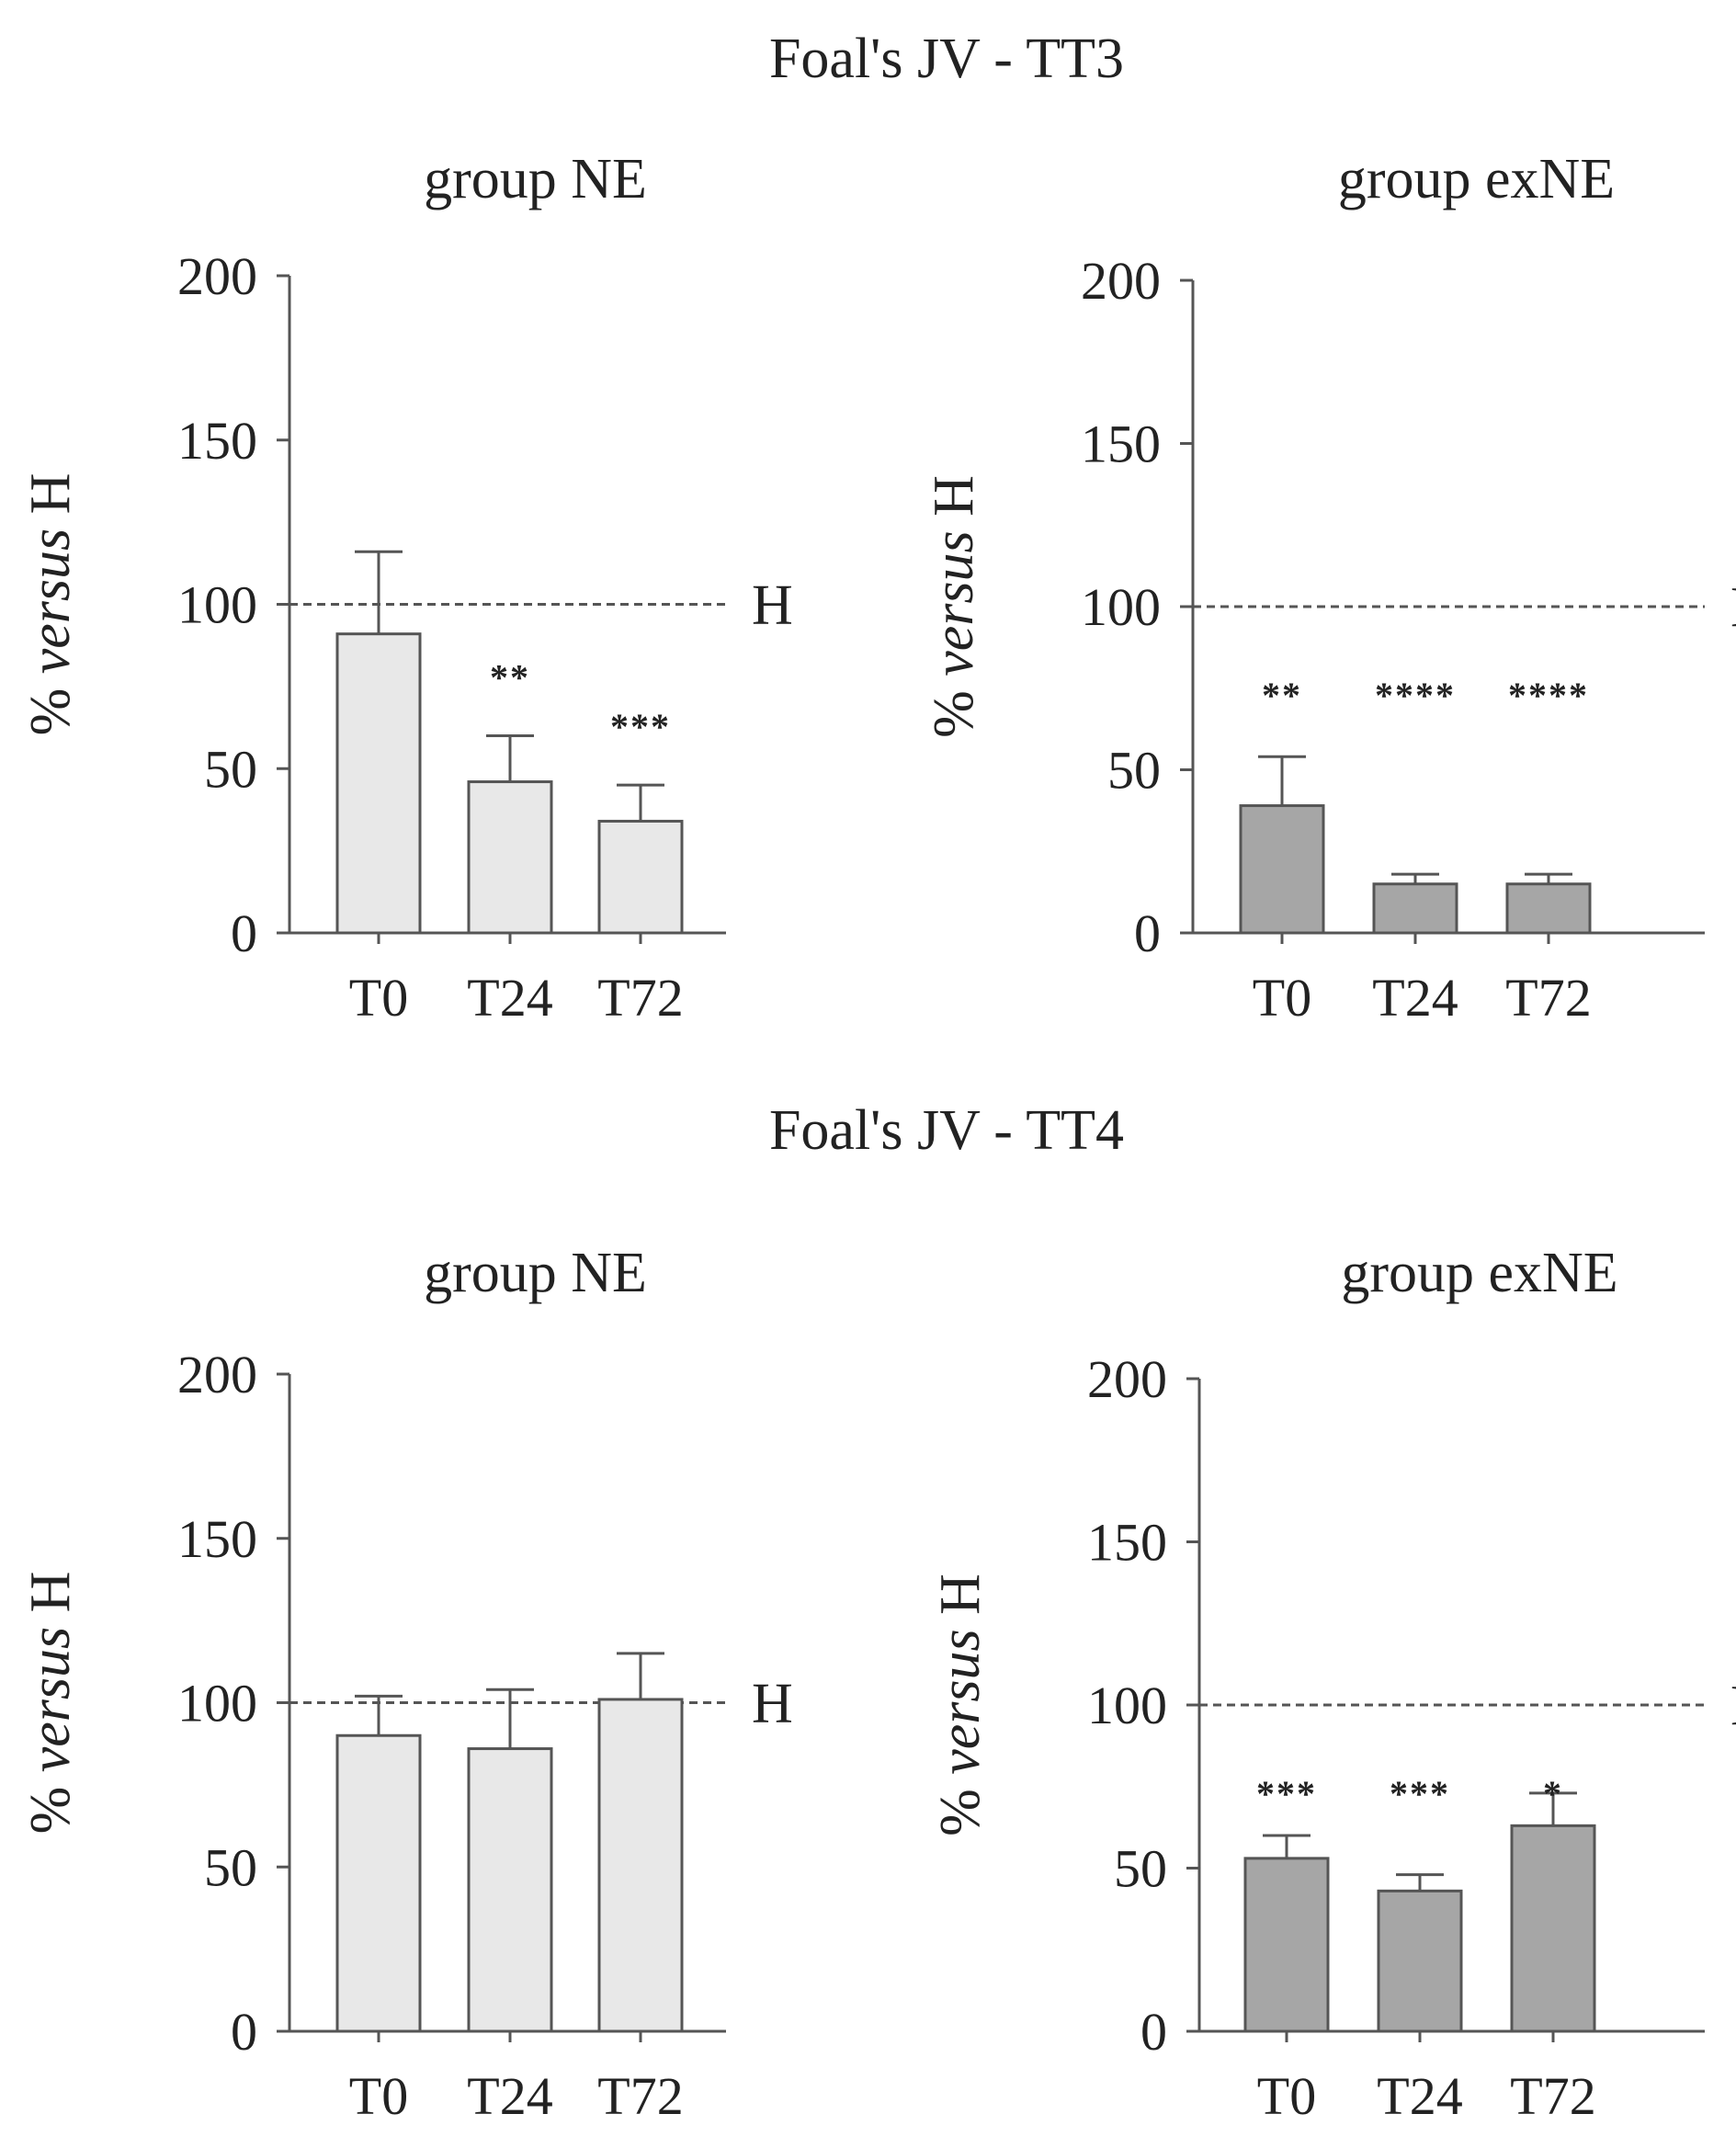  I want to click on significance-mark: *, so click(1553, 1793).